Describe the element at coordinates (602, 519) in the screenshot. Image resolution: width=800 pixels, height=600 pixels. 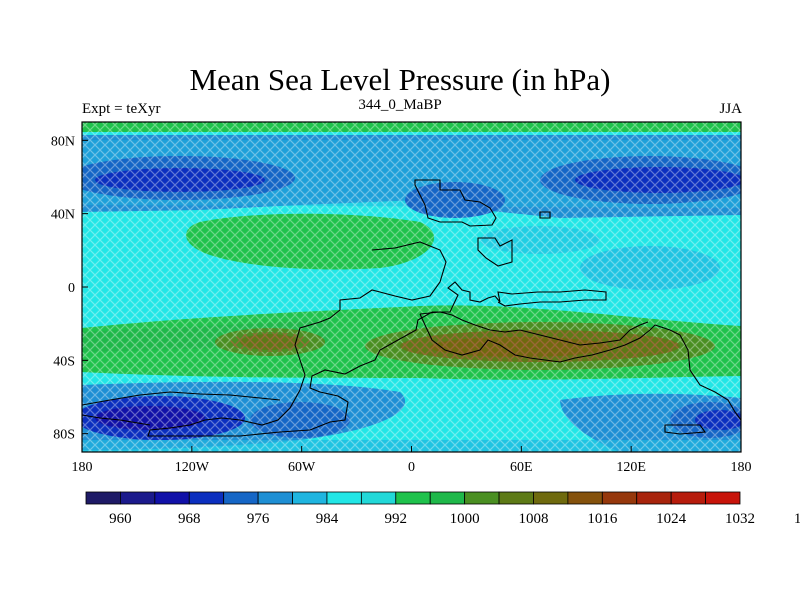
I see `colorbar-label: 1016` at that location.